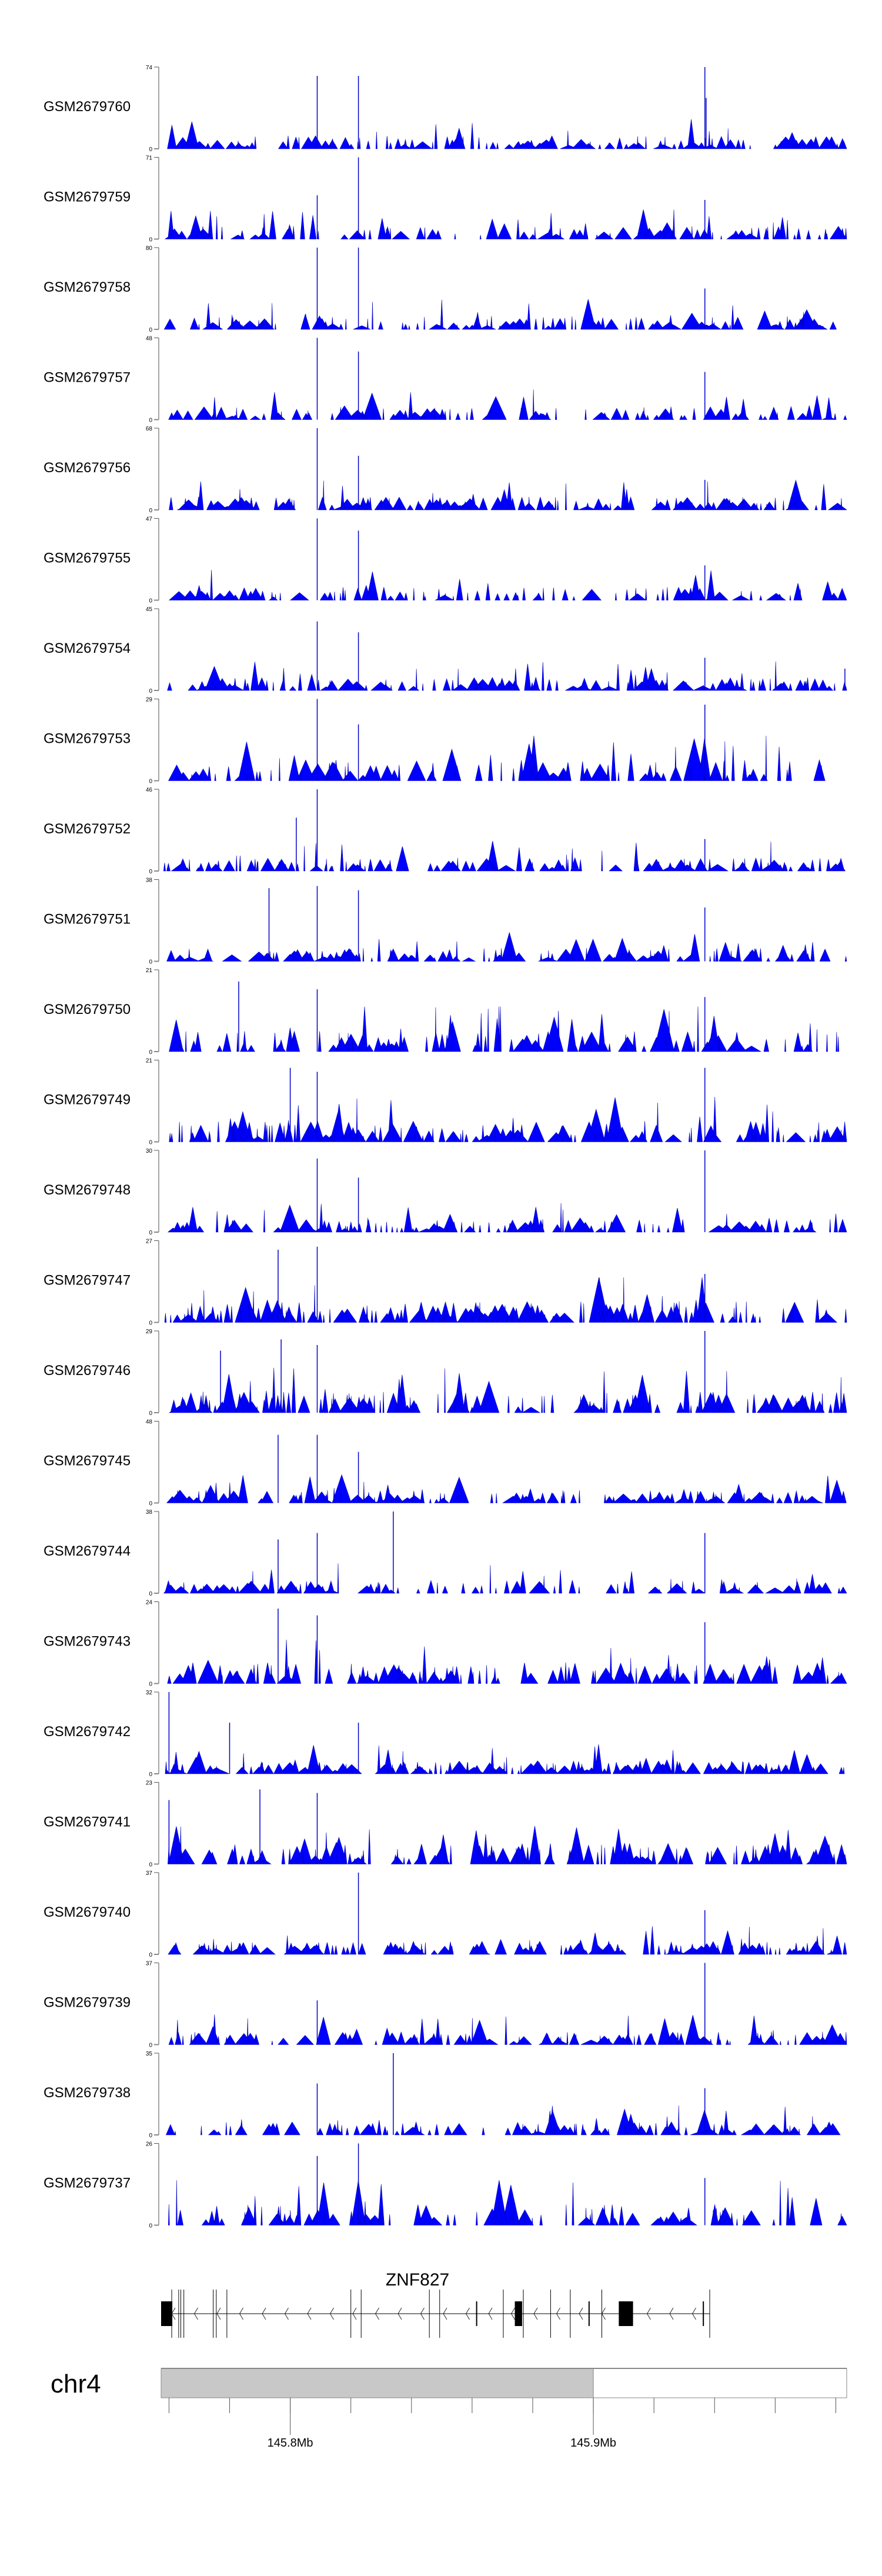 Image resolution: width=882 pixels, height=2576 pixels. Describe the element at coordinates (442, 1011) in the screenshot. I see `track-GSM2679750: GSM2679750 21 0` at that location.